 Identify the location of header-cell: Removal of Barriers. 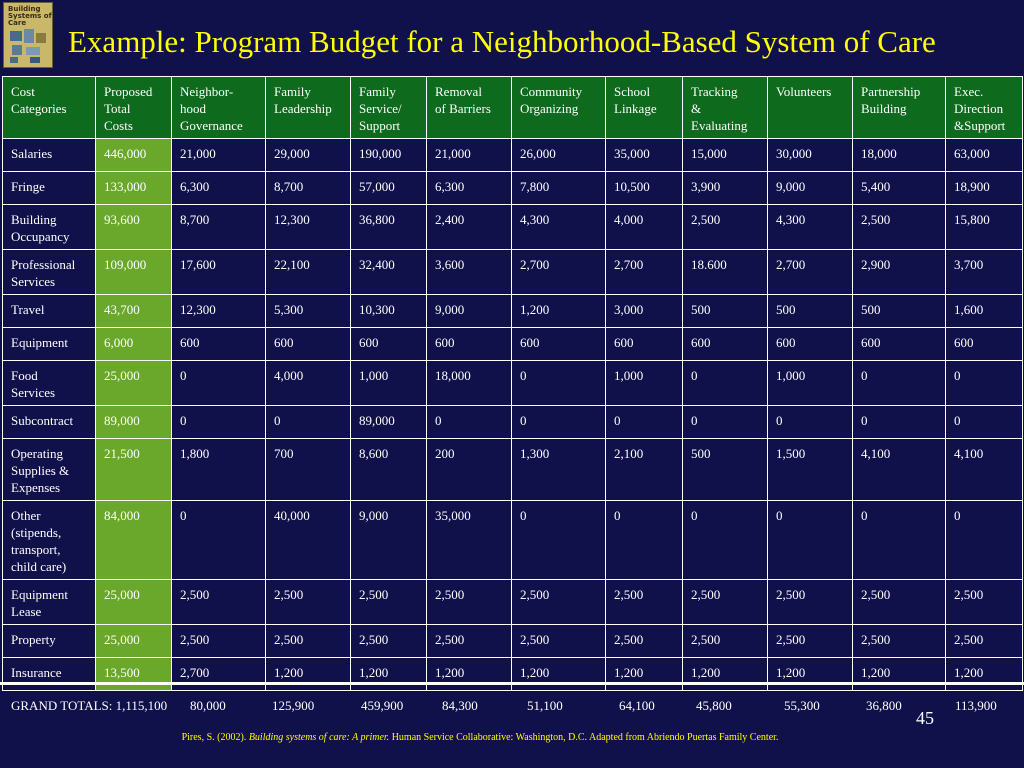
(469, 107).